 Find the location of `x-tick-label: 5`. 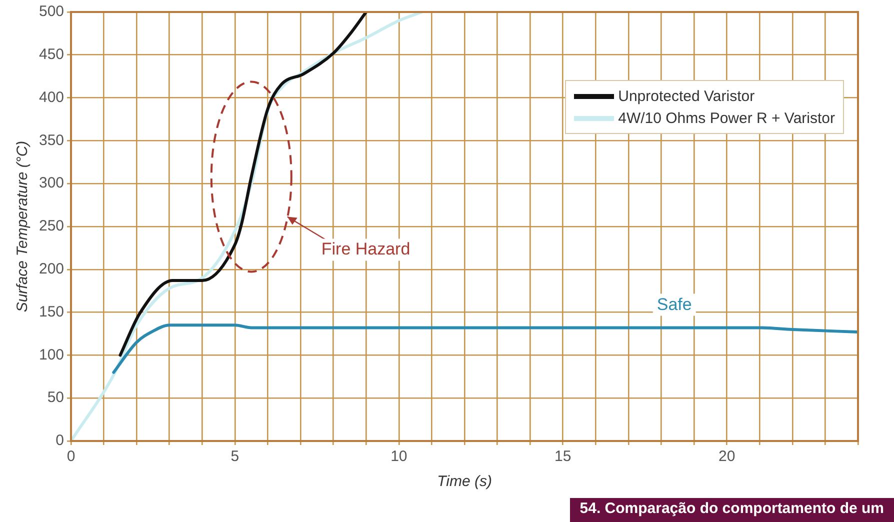

x-tick-label: 5 is located at coordinates (235, 457).